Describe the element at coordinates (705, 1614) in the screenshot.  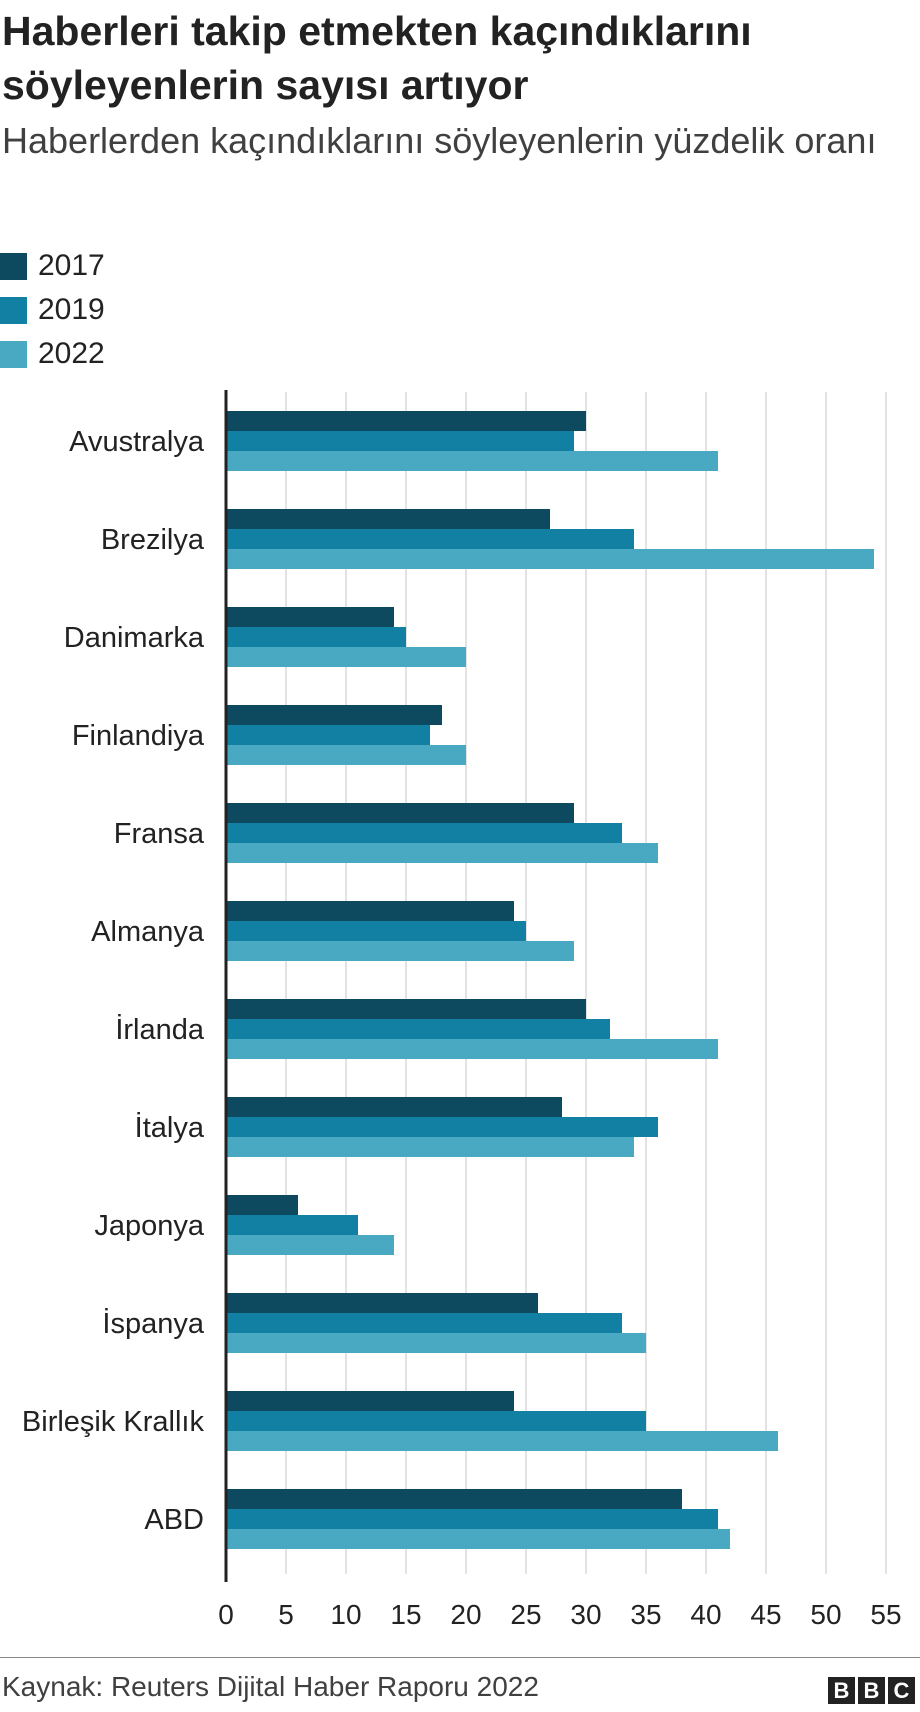
I see `x-tick-label: 40` at that location.